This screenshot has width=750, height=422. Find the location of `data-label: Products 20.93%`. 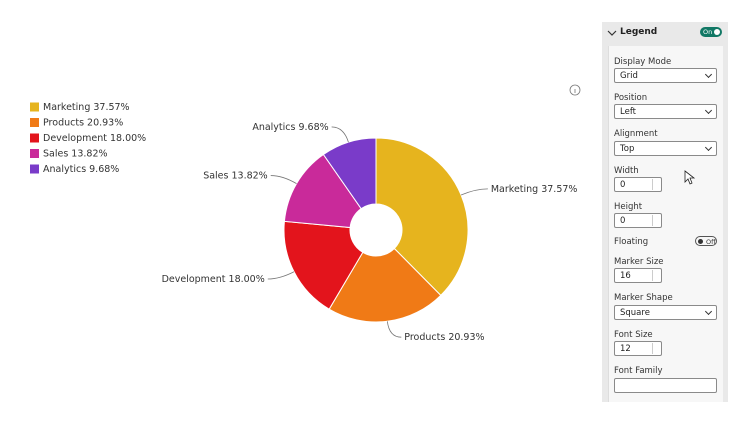

data-label: Products 20.93% is located at coordinates (444, 337).